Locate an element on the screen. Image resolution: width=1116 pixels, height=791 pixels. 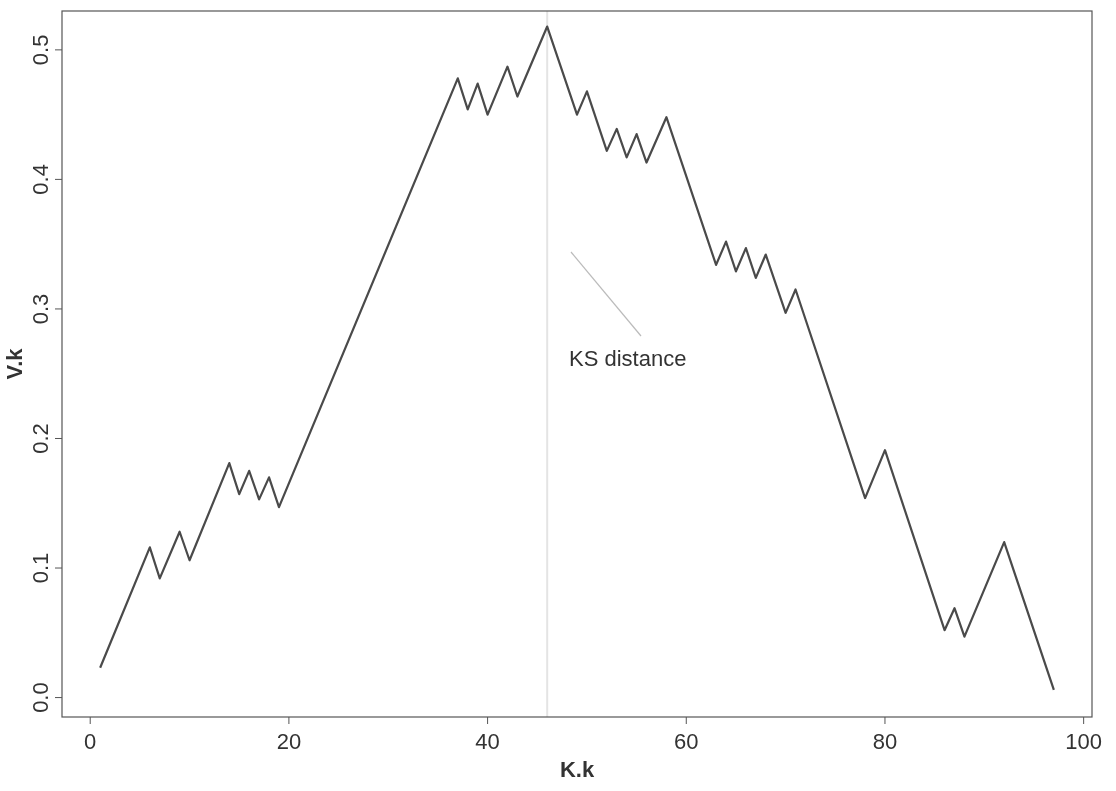
x-tick-label: 40 is located at coordinates (487, 741).